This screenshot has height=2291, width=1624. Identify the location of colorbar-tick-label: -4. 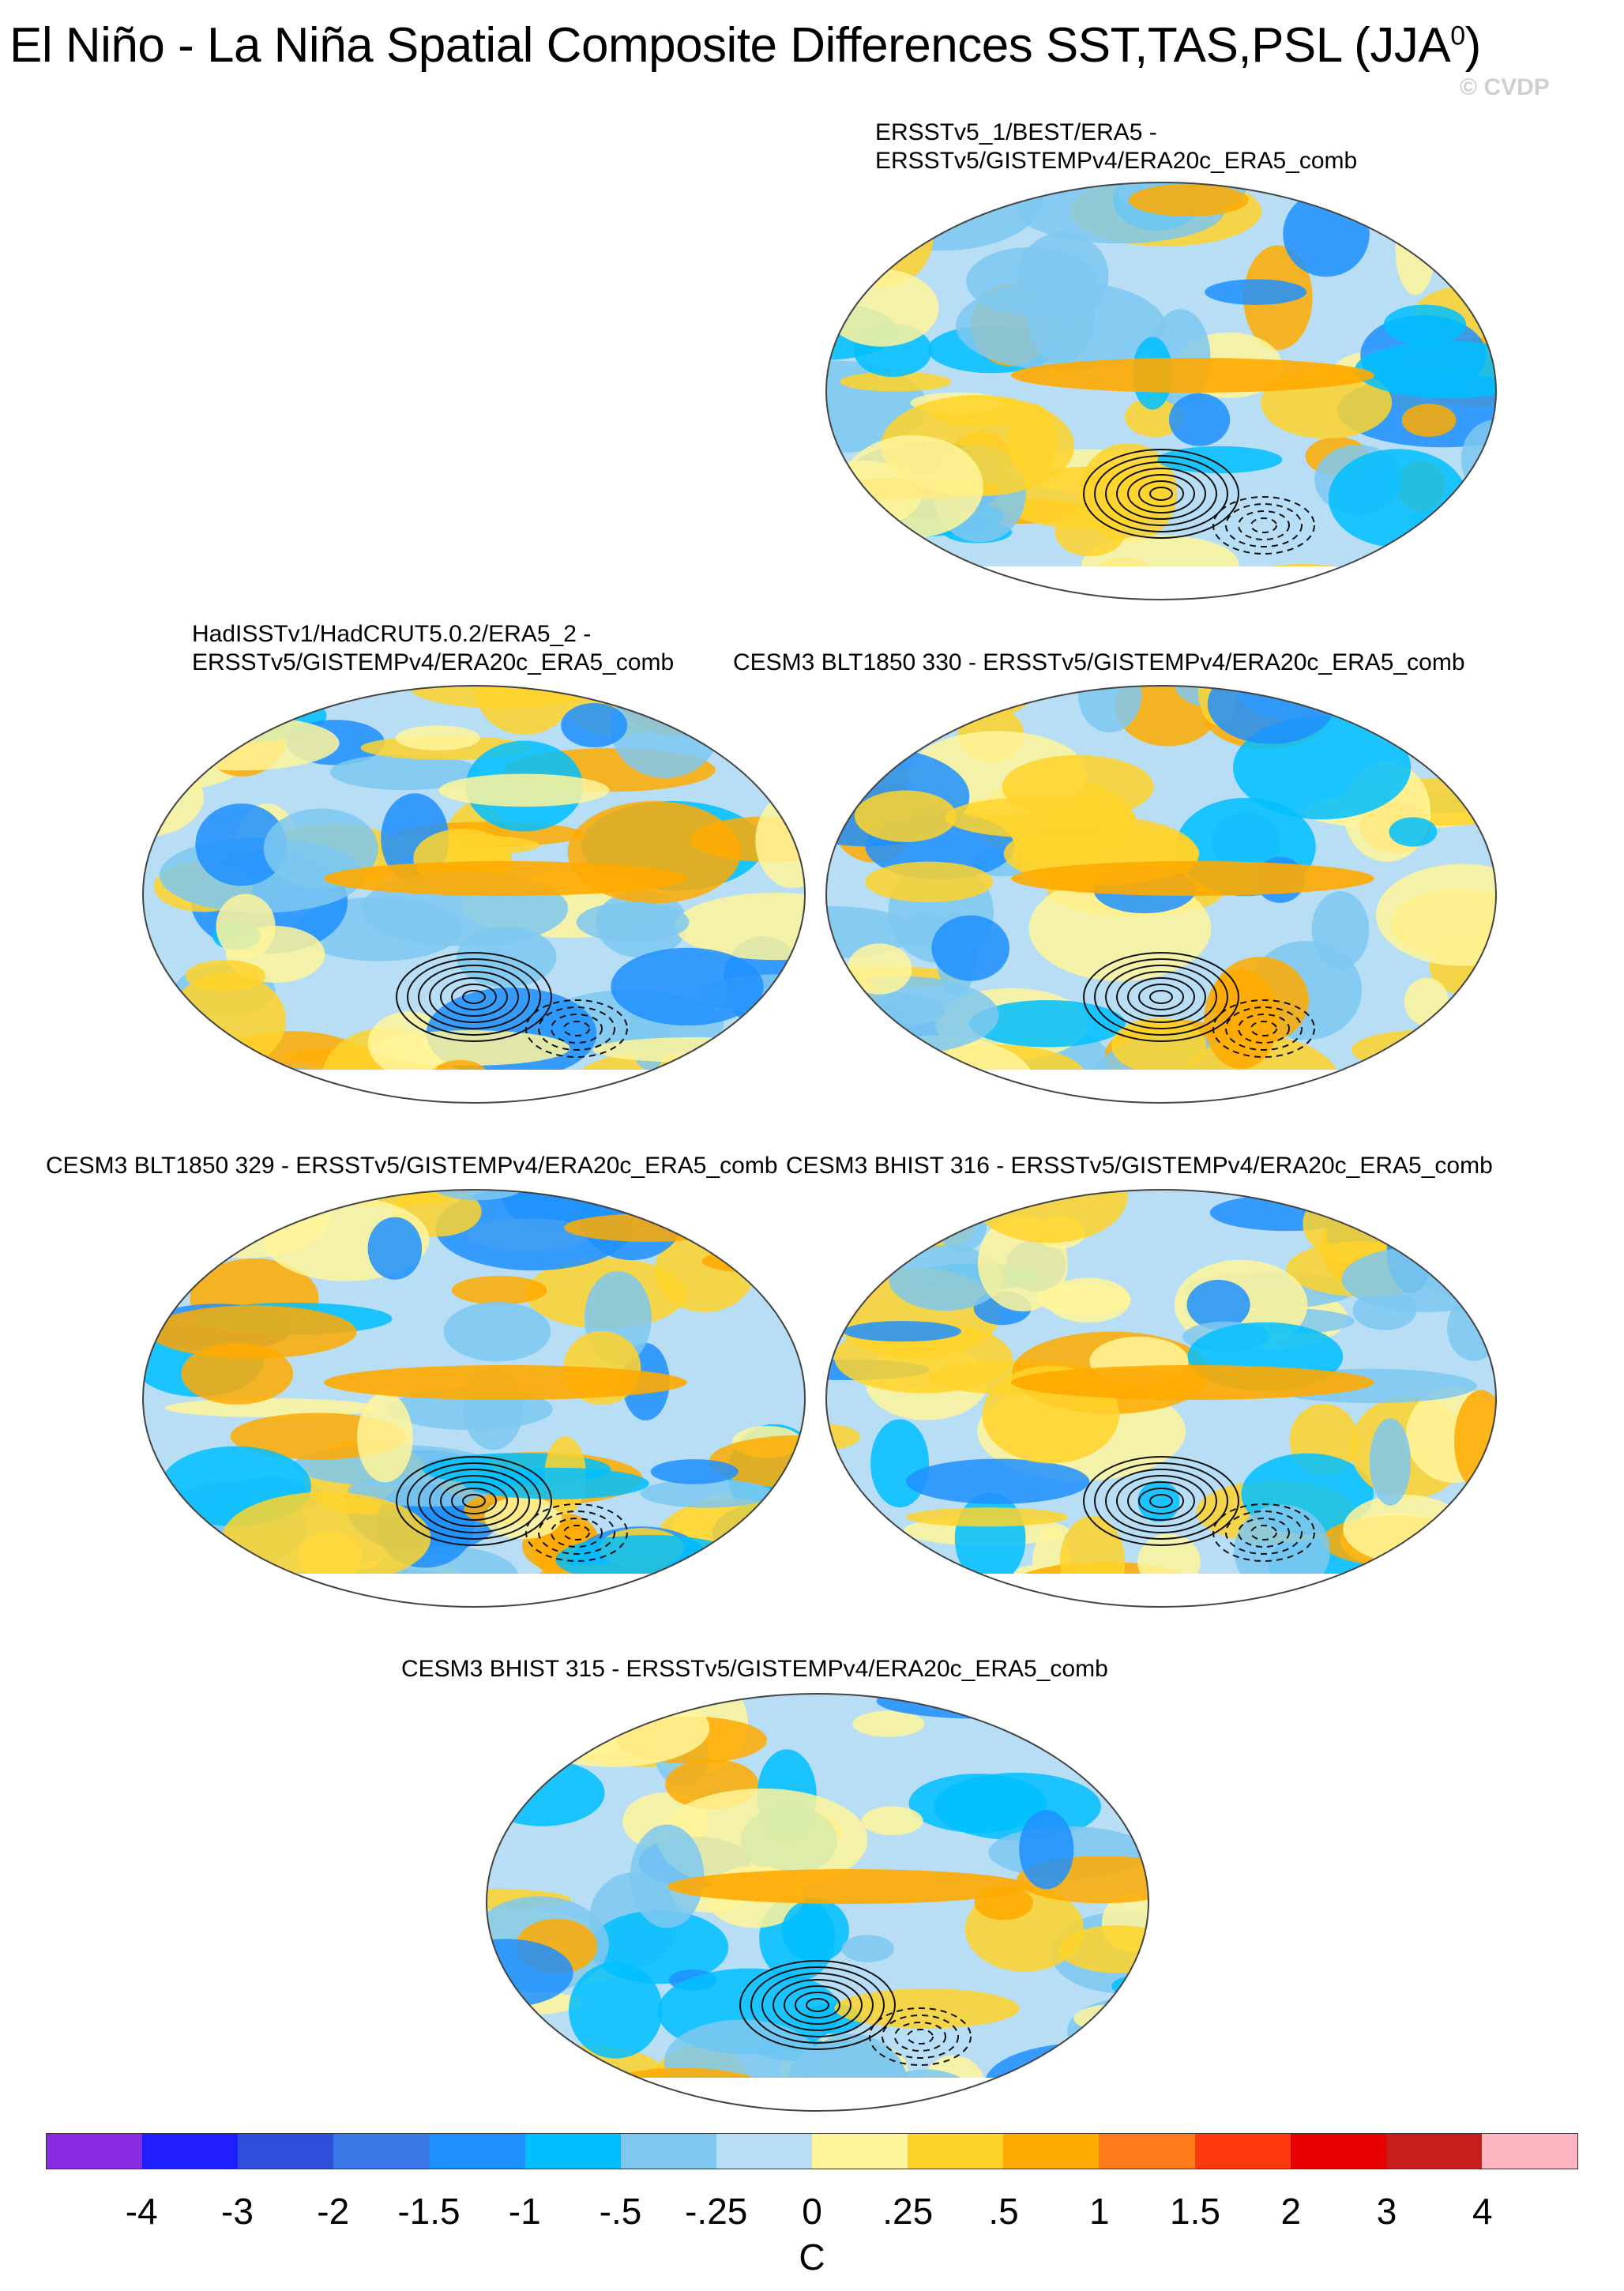
(141, 2212).